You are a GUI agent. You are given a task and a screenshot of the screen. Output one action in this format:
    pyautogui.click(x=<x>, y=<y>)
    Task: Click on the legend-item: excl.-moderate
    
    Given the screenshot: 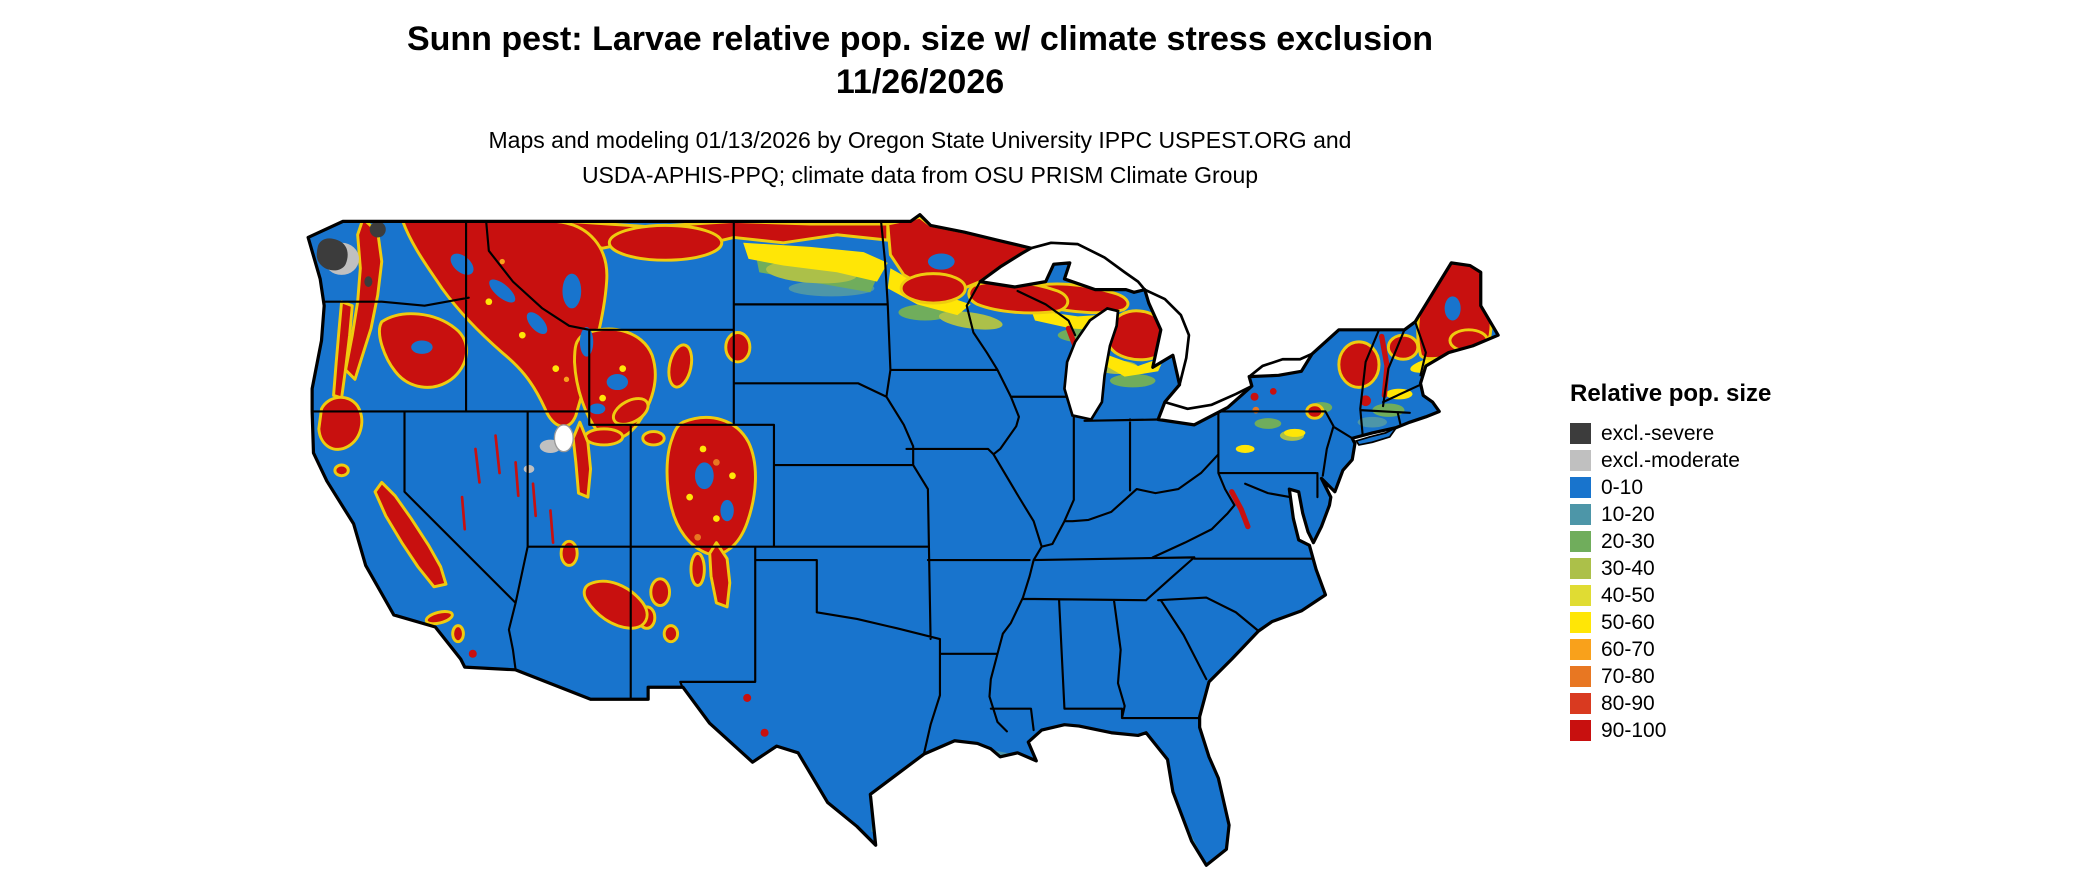 What is the action you would take?
    pyautogui.click(x=1670, y=460)
    